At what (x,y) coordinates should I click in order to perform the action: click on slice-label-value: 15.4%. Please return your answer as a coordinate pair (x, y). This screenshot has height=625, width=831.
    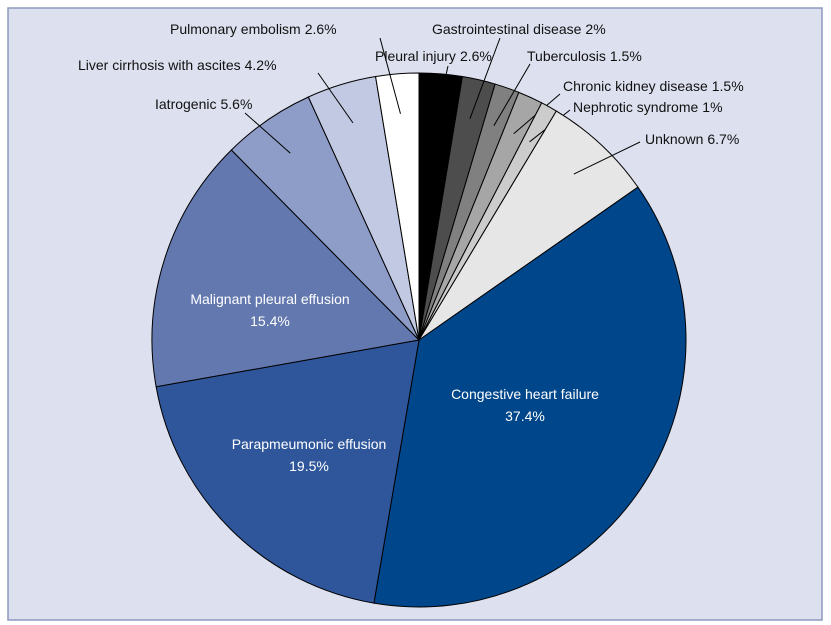
    Looking at the image, I should click on (270, 321).